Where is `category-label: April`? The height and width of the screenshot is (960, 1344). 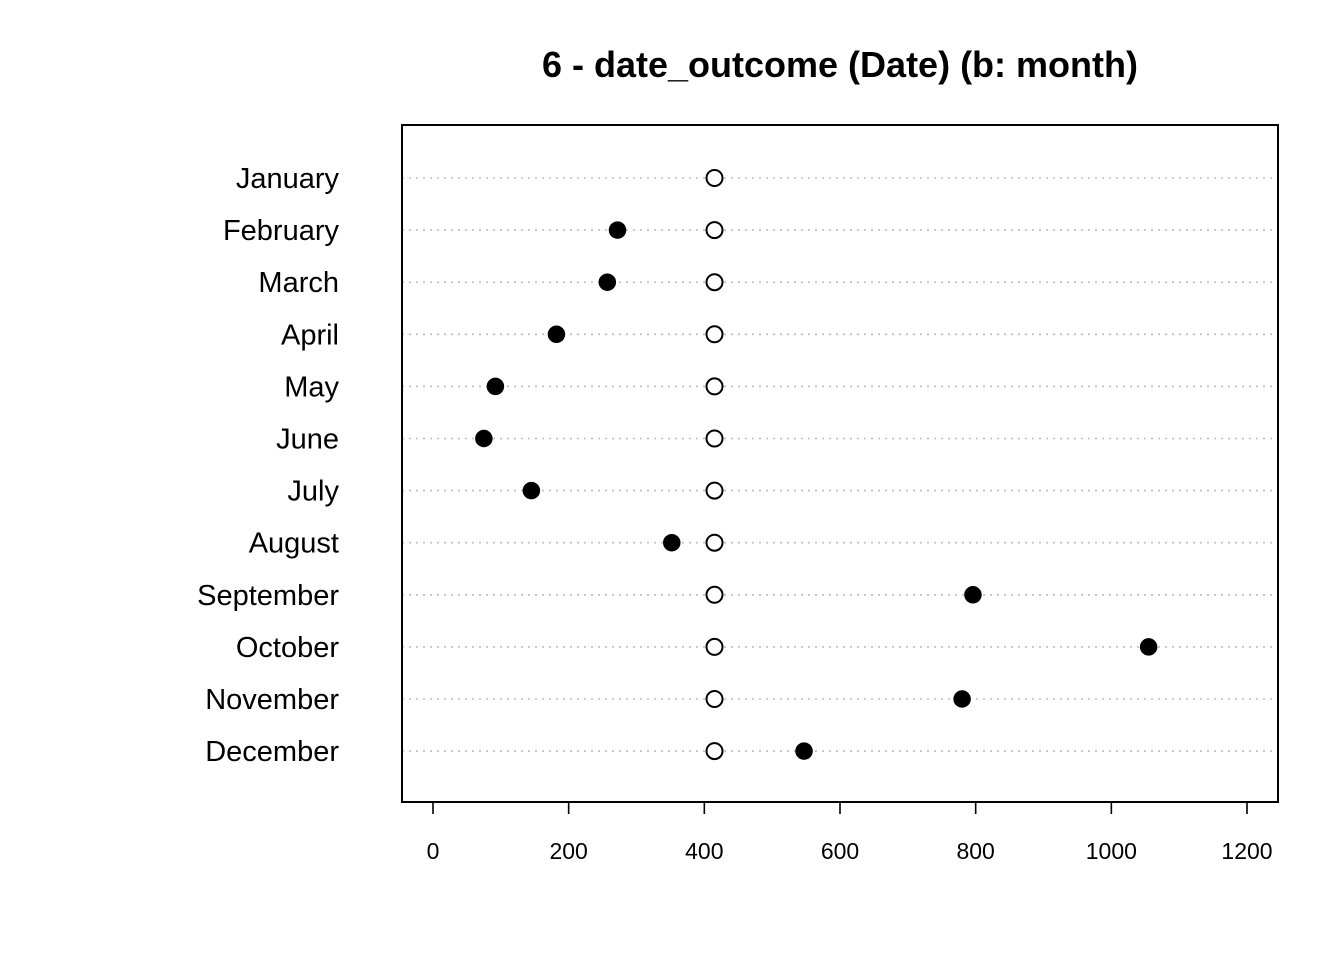 category-label: April is located at coordinates (310, 335).